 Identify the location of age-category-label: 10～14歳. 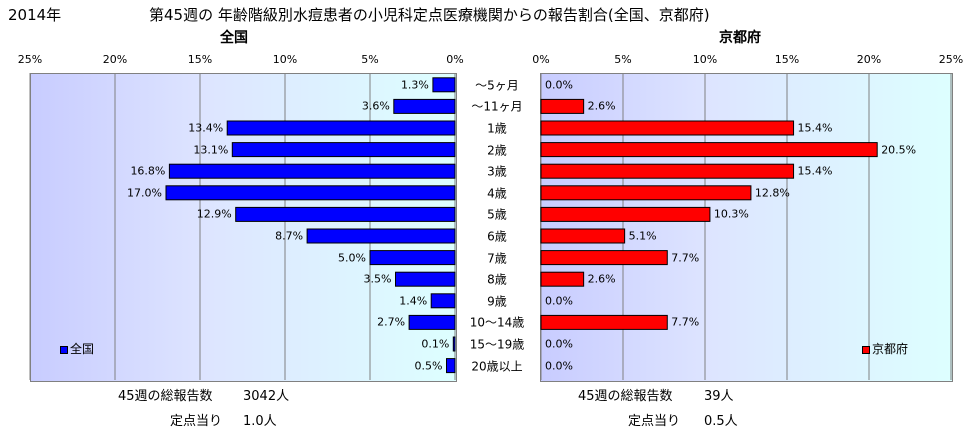
(497, 322).